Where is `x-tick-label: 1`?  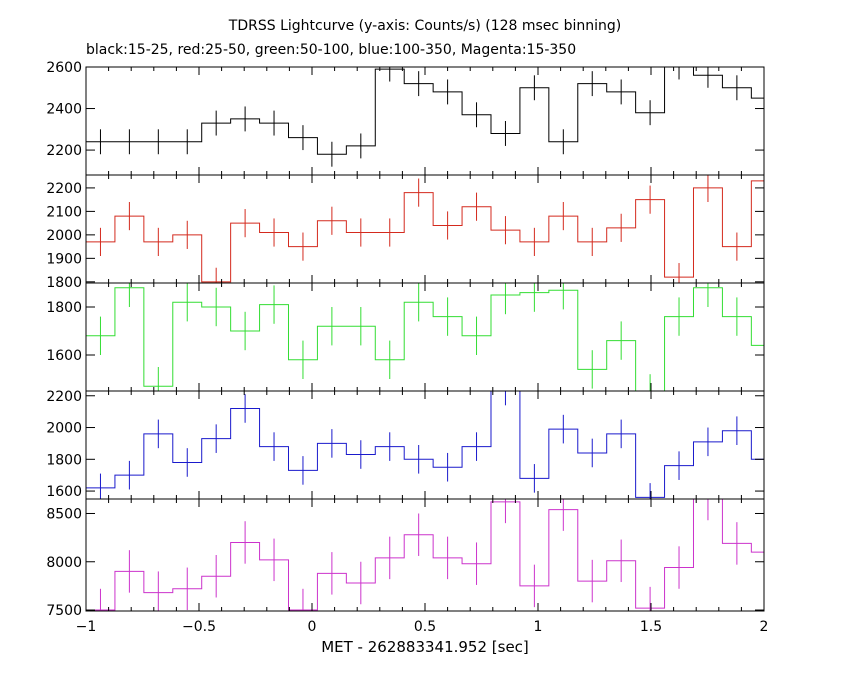 x-tick-label: 1 is located at coordinates (538, 627).